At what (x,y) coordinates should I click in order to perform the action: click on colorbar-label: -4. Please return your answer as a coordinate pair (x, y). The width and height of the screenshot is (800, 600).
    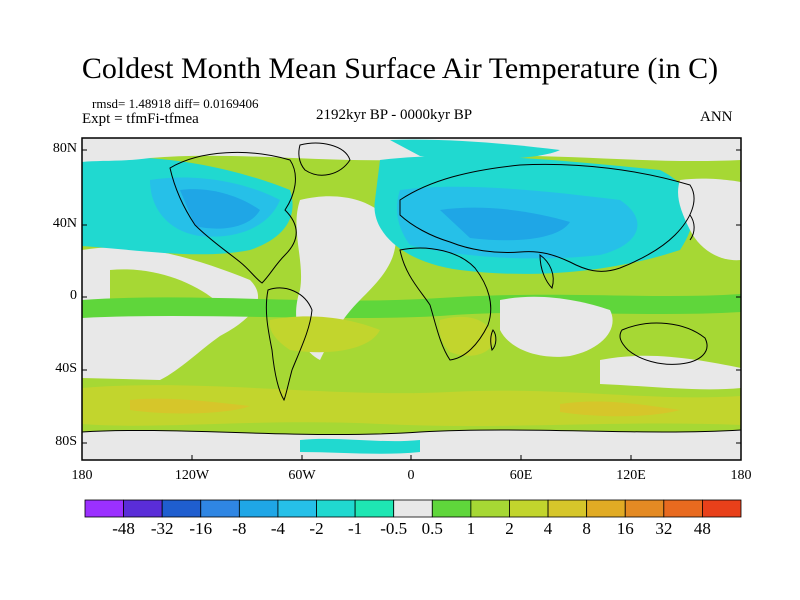
    Looking at the image, I should click on (278, 528).